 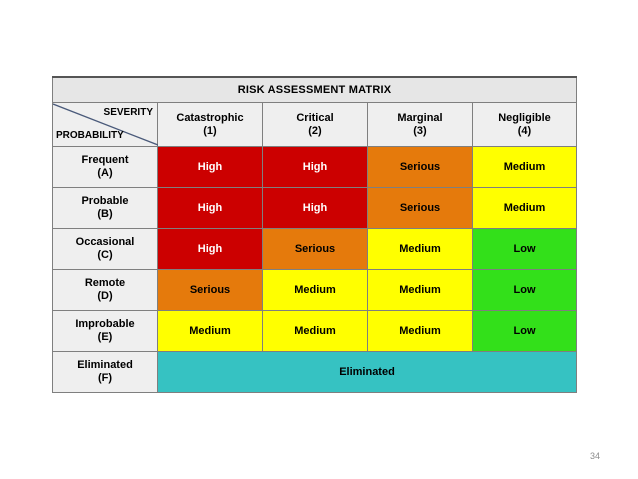 I want to click on eliminated-cell: Eliminated, so click(x=367, y=372).